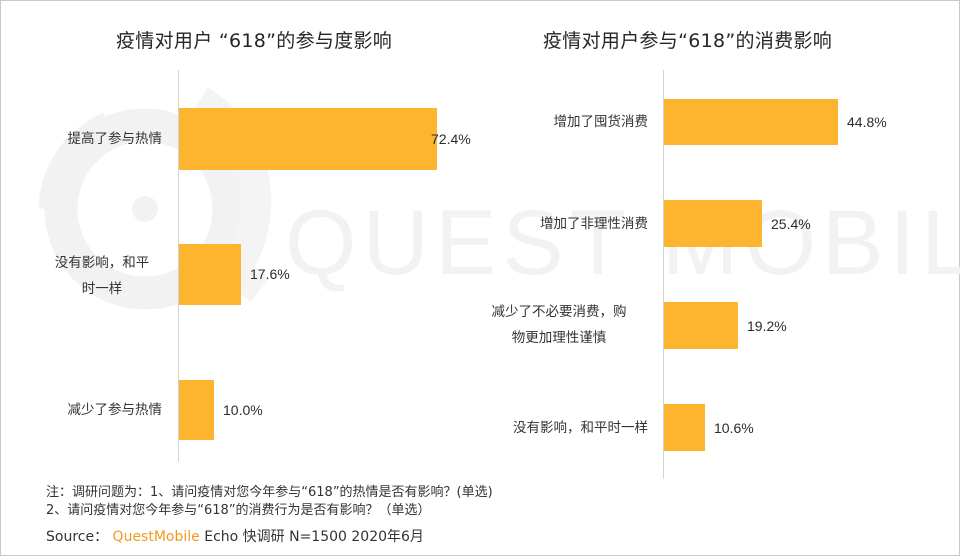 The height and width of the screenshot is (556, 960). I want to click on value-label: 10.0%, so click(243, 410).